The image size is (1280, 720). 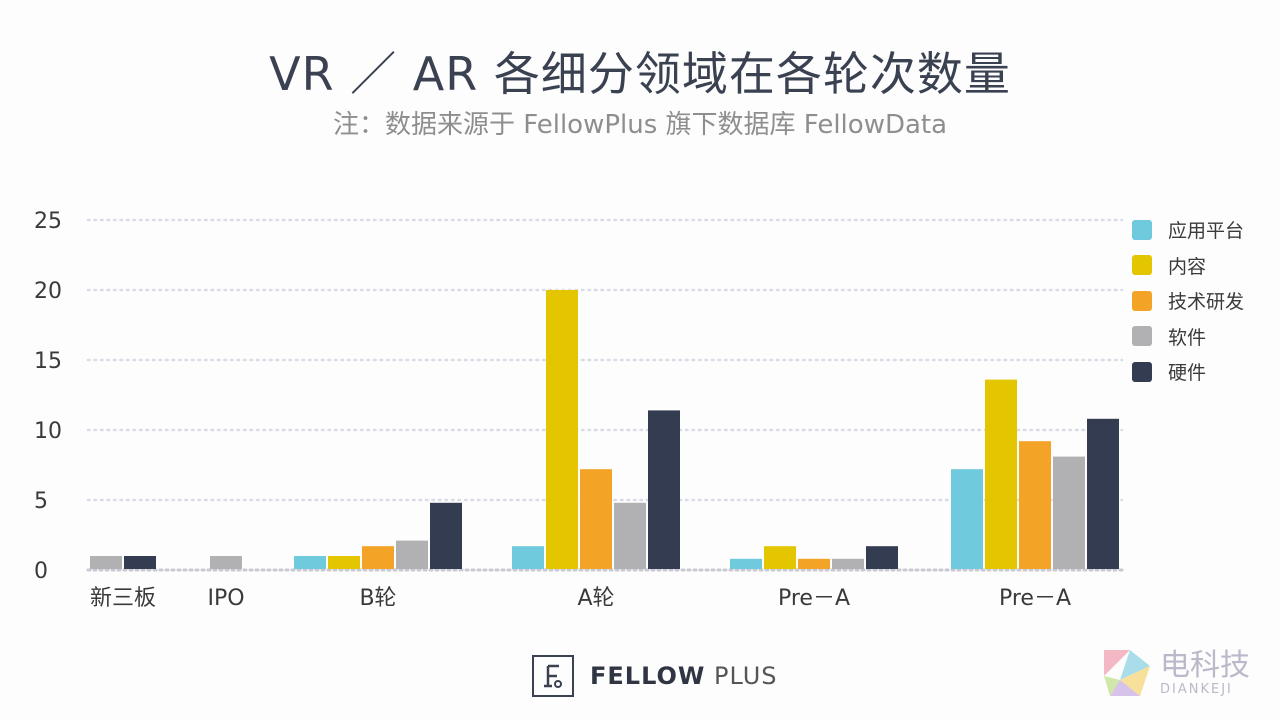 What do you see at coordinates (48, 291) in the screenshot?
I see `y-tick-label: 20` at bounding box center [48, 291].